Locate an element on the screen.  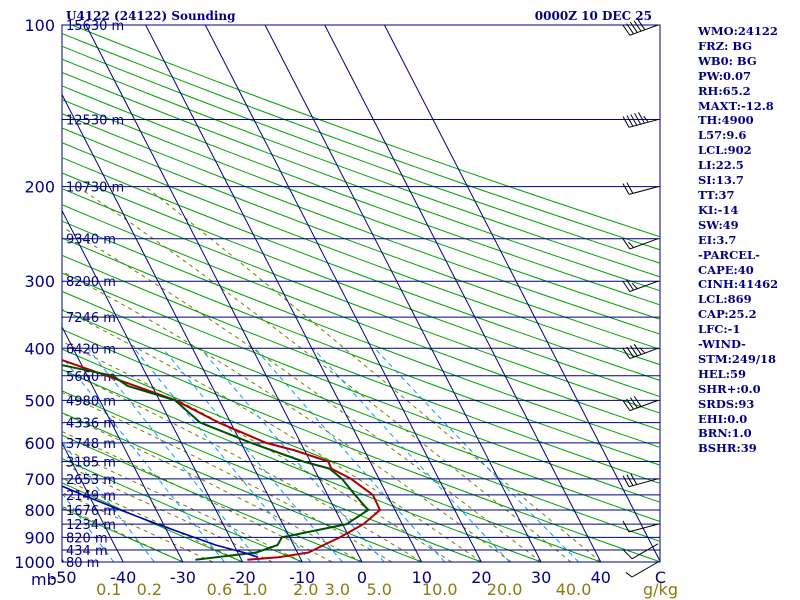
mixing-ratio-tick-label: 10.0 is located at coordinates (440, 589).